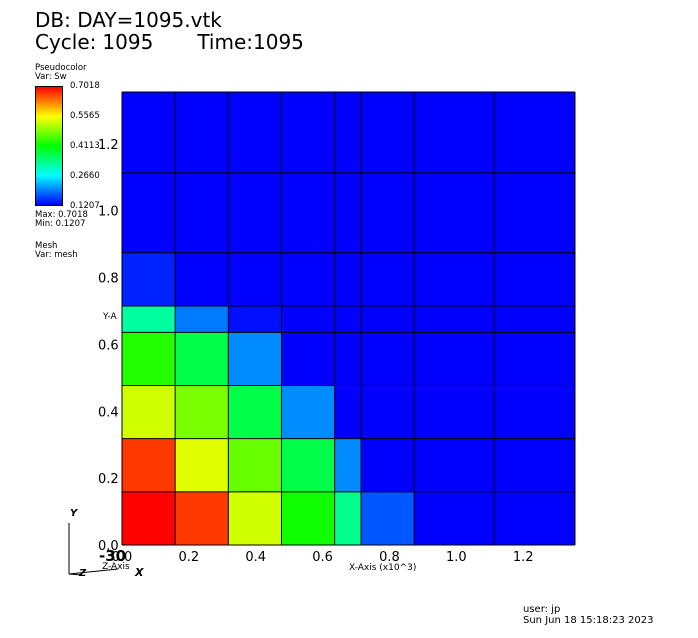  I want to click on axes-triad: Y Z X, so click(106, 543).